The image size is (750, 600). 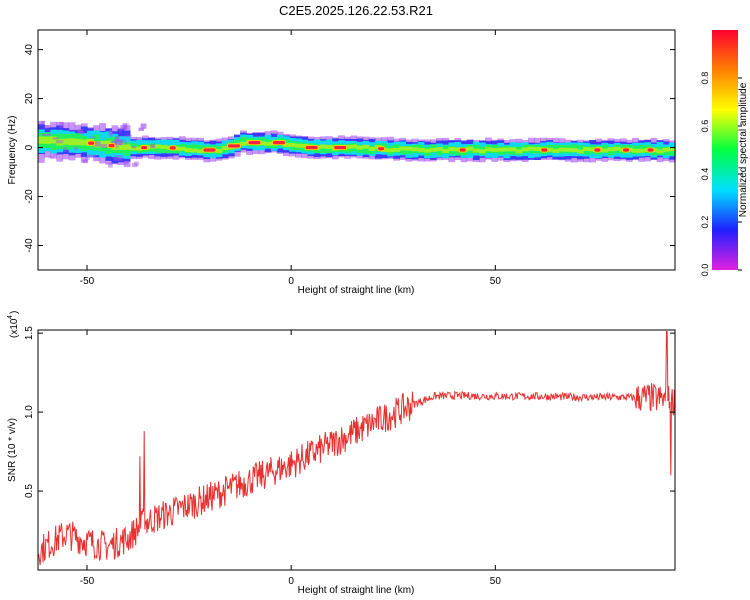 I want to click on snr-x-tick-label: 0, so click(x=291, y=581).